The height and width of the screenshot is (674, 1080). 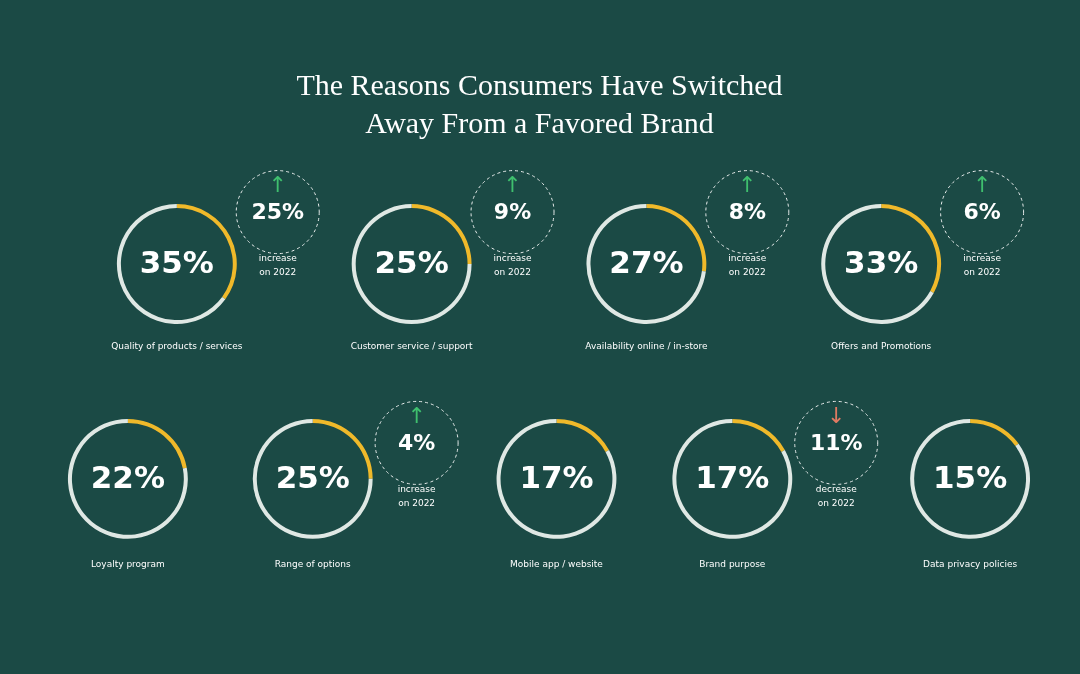 I want to click on text: 4%, so click(x=416, y=442).